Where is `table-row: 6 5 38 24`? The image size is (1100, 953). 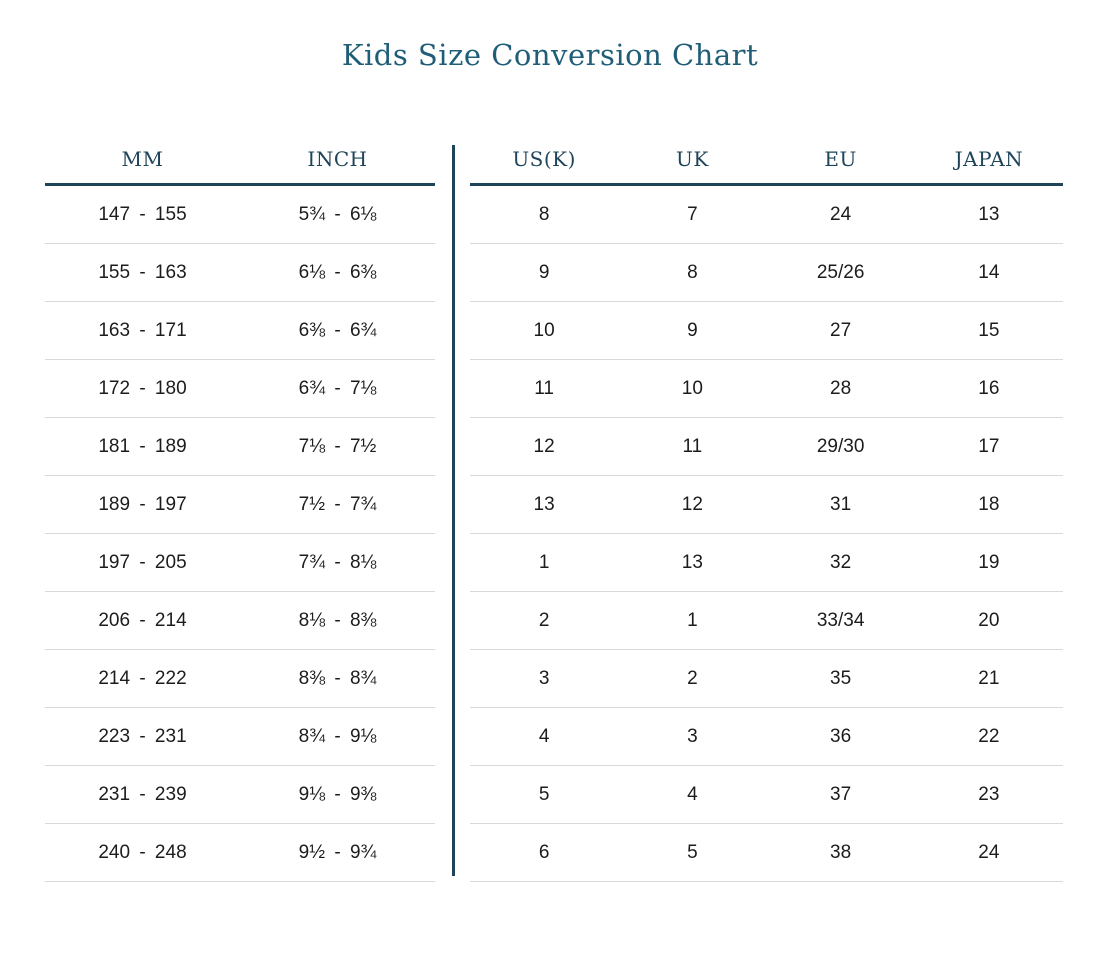
table-row: 6 5 38 24 is located at coordinates (766, 853).